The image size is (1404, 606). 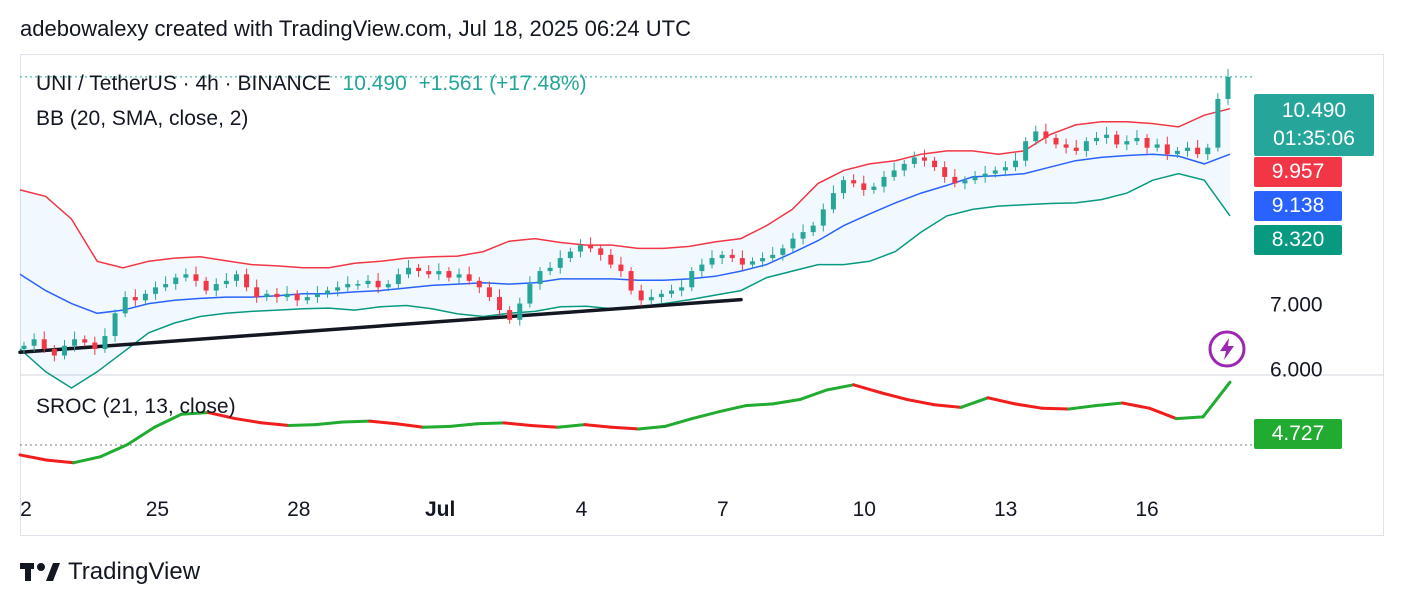 I want to click on support-trendline, so click(x=380, y=326).